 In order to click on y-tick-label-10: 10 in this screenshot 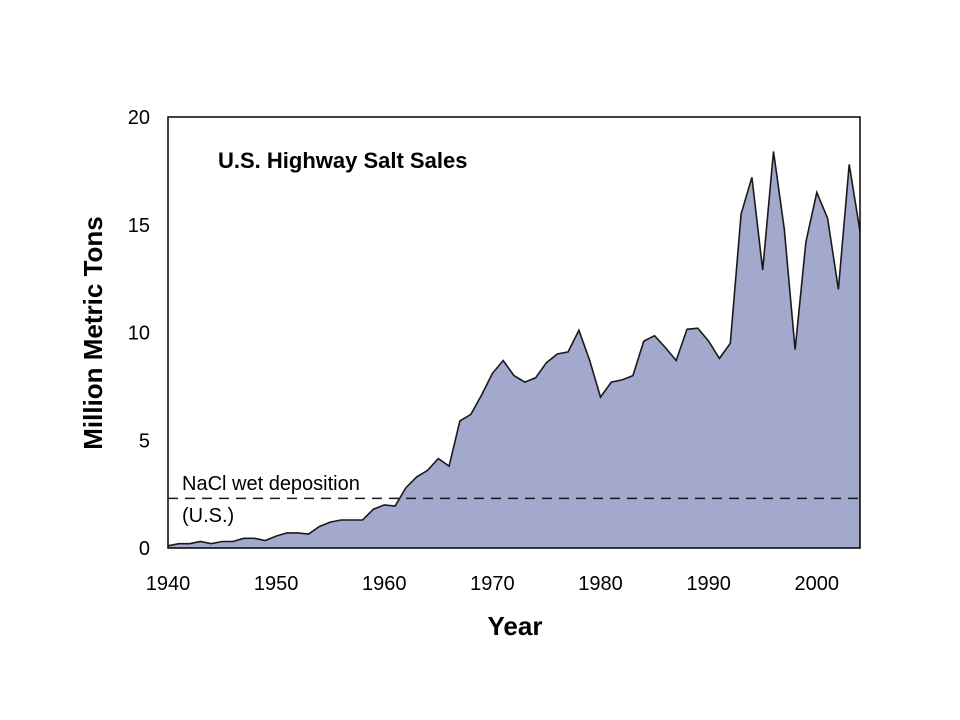, I will do `click(139, 334)`.